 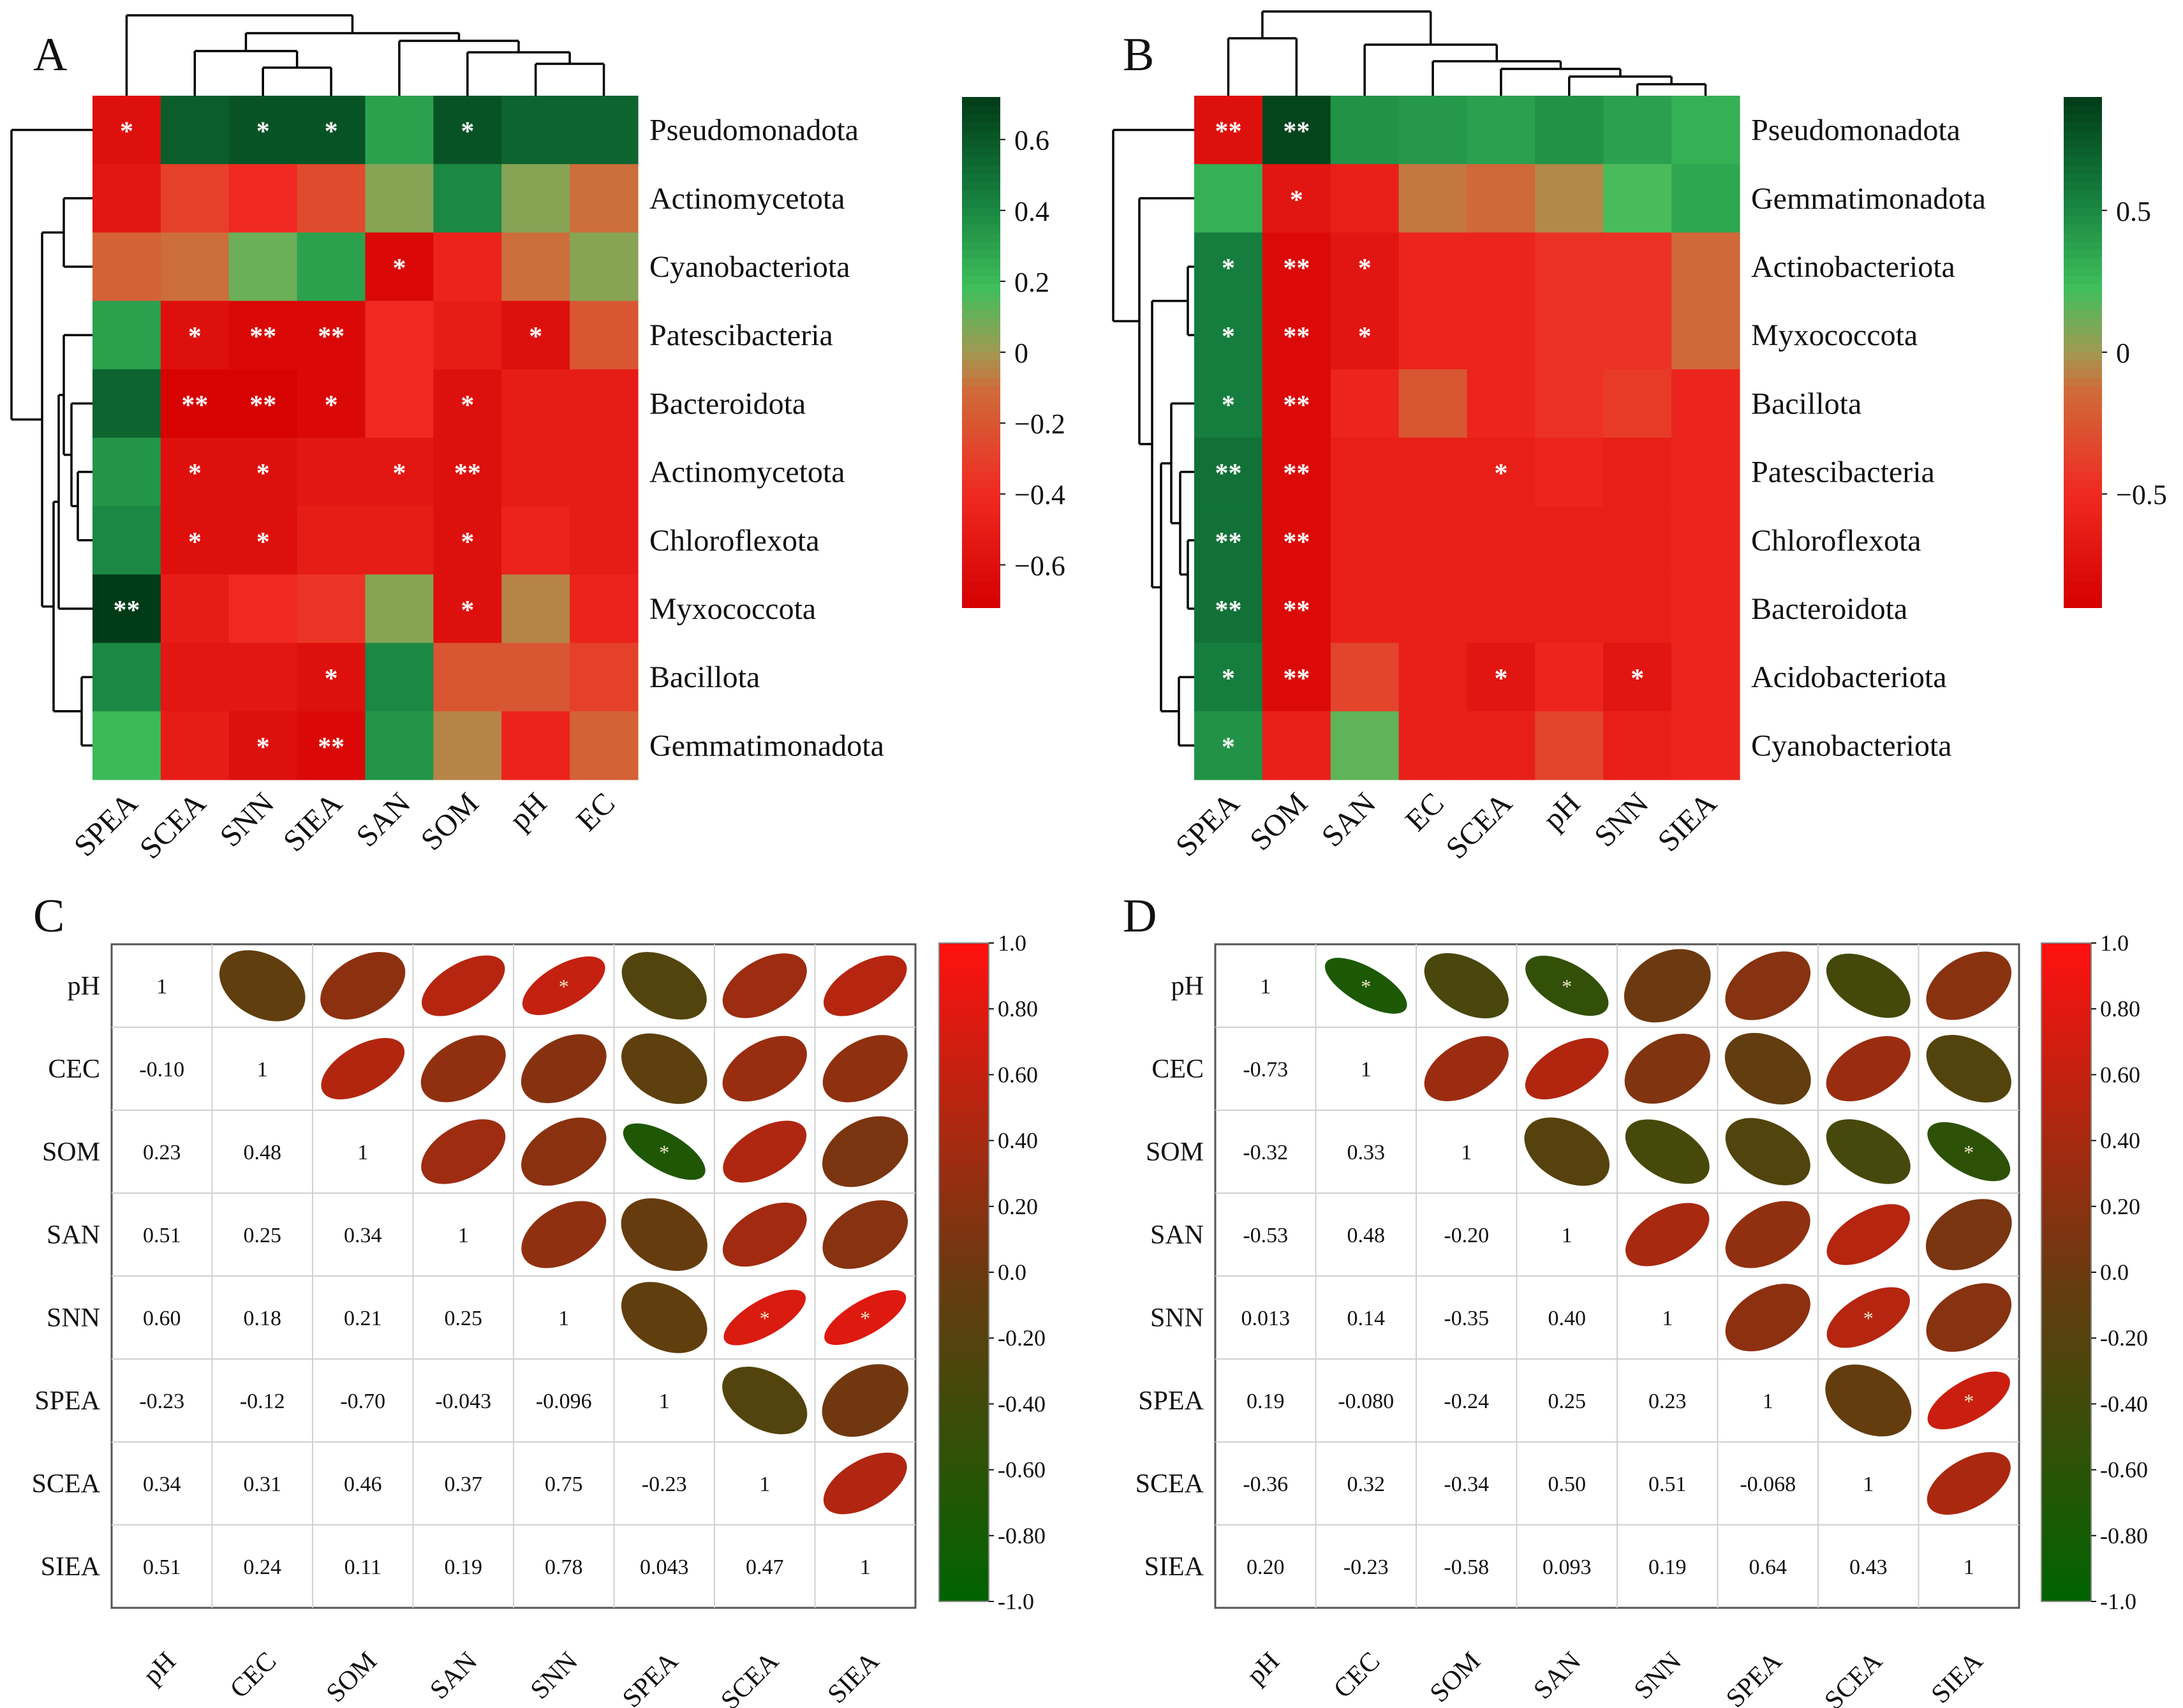 I want to click on column-axis-label: pH, so click(x=160, y=1669).